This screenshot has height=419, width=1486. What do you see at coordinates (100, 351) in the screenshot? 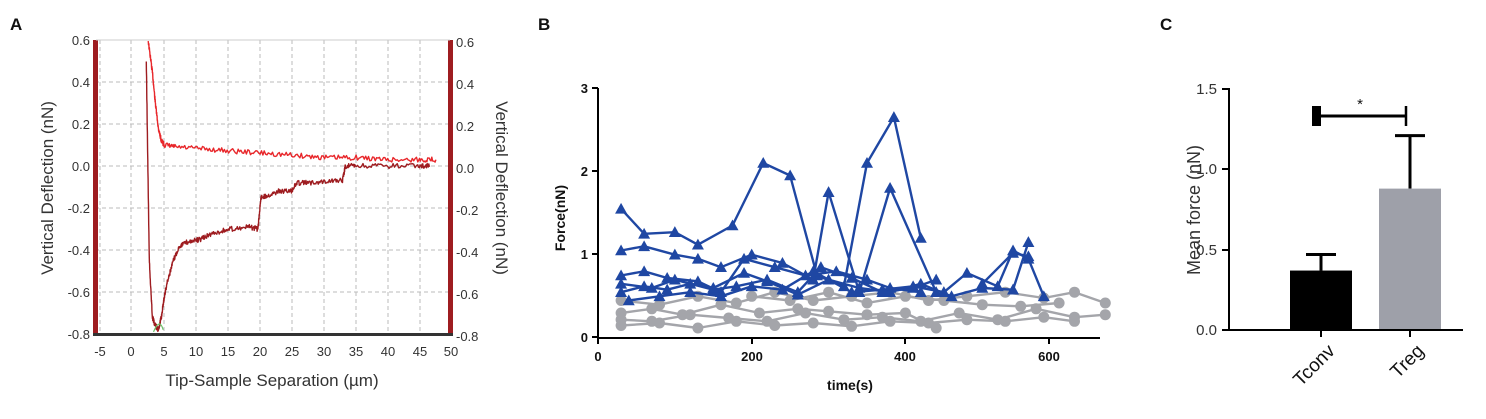
I see `a-xtick: -5` at bounding box center [100, 351].